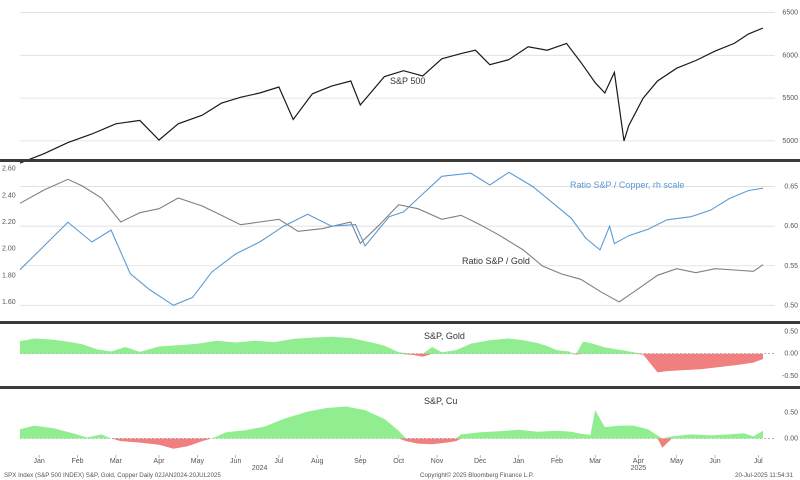 Image resolution: width=800 pixels, height=480 pixels. What do you see at coordinates (790, 98) in the screenshot?
I see `y-tick-label: 5500` at bounding box center [790, 98].